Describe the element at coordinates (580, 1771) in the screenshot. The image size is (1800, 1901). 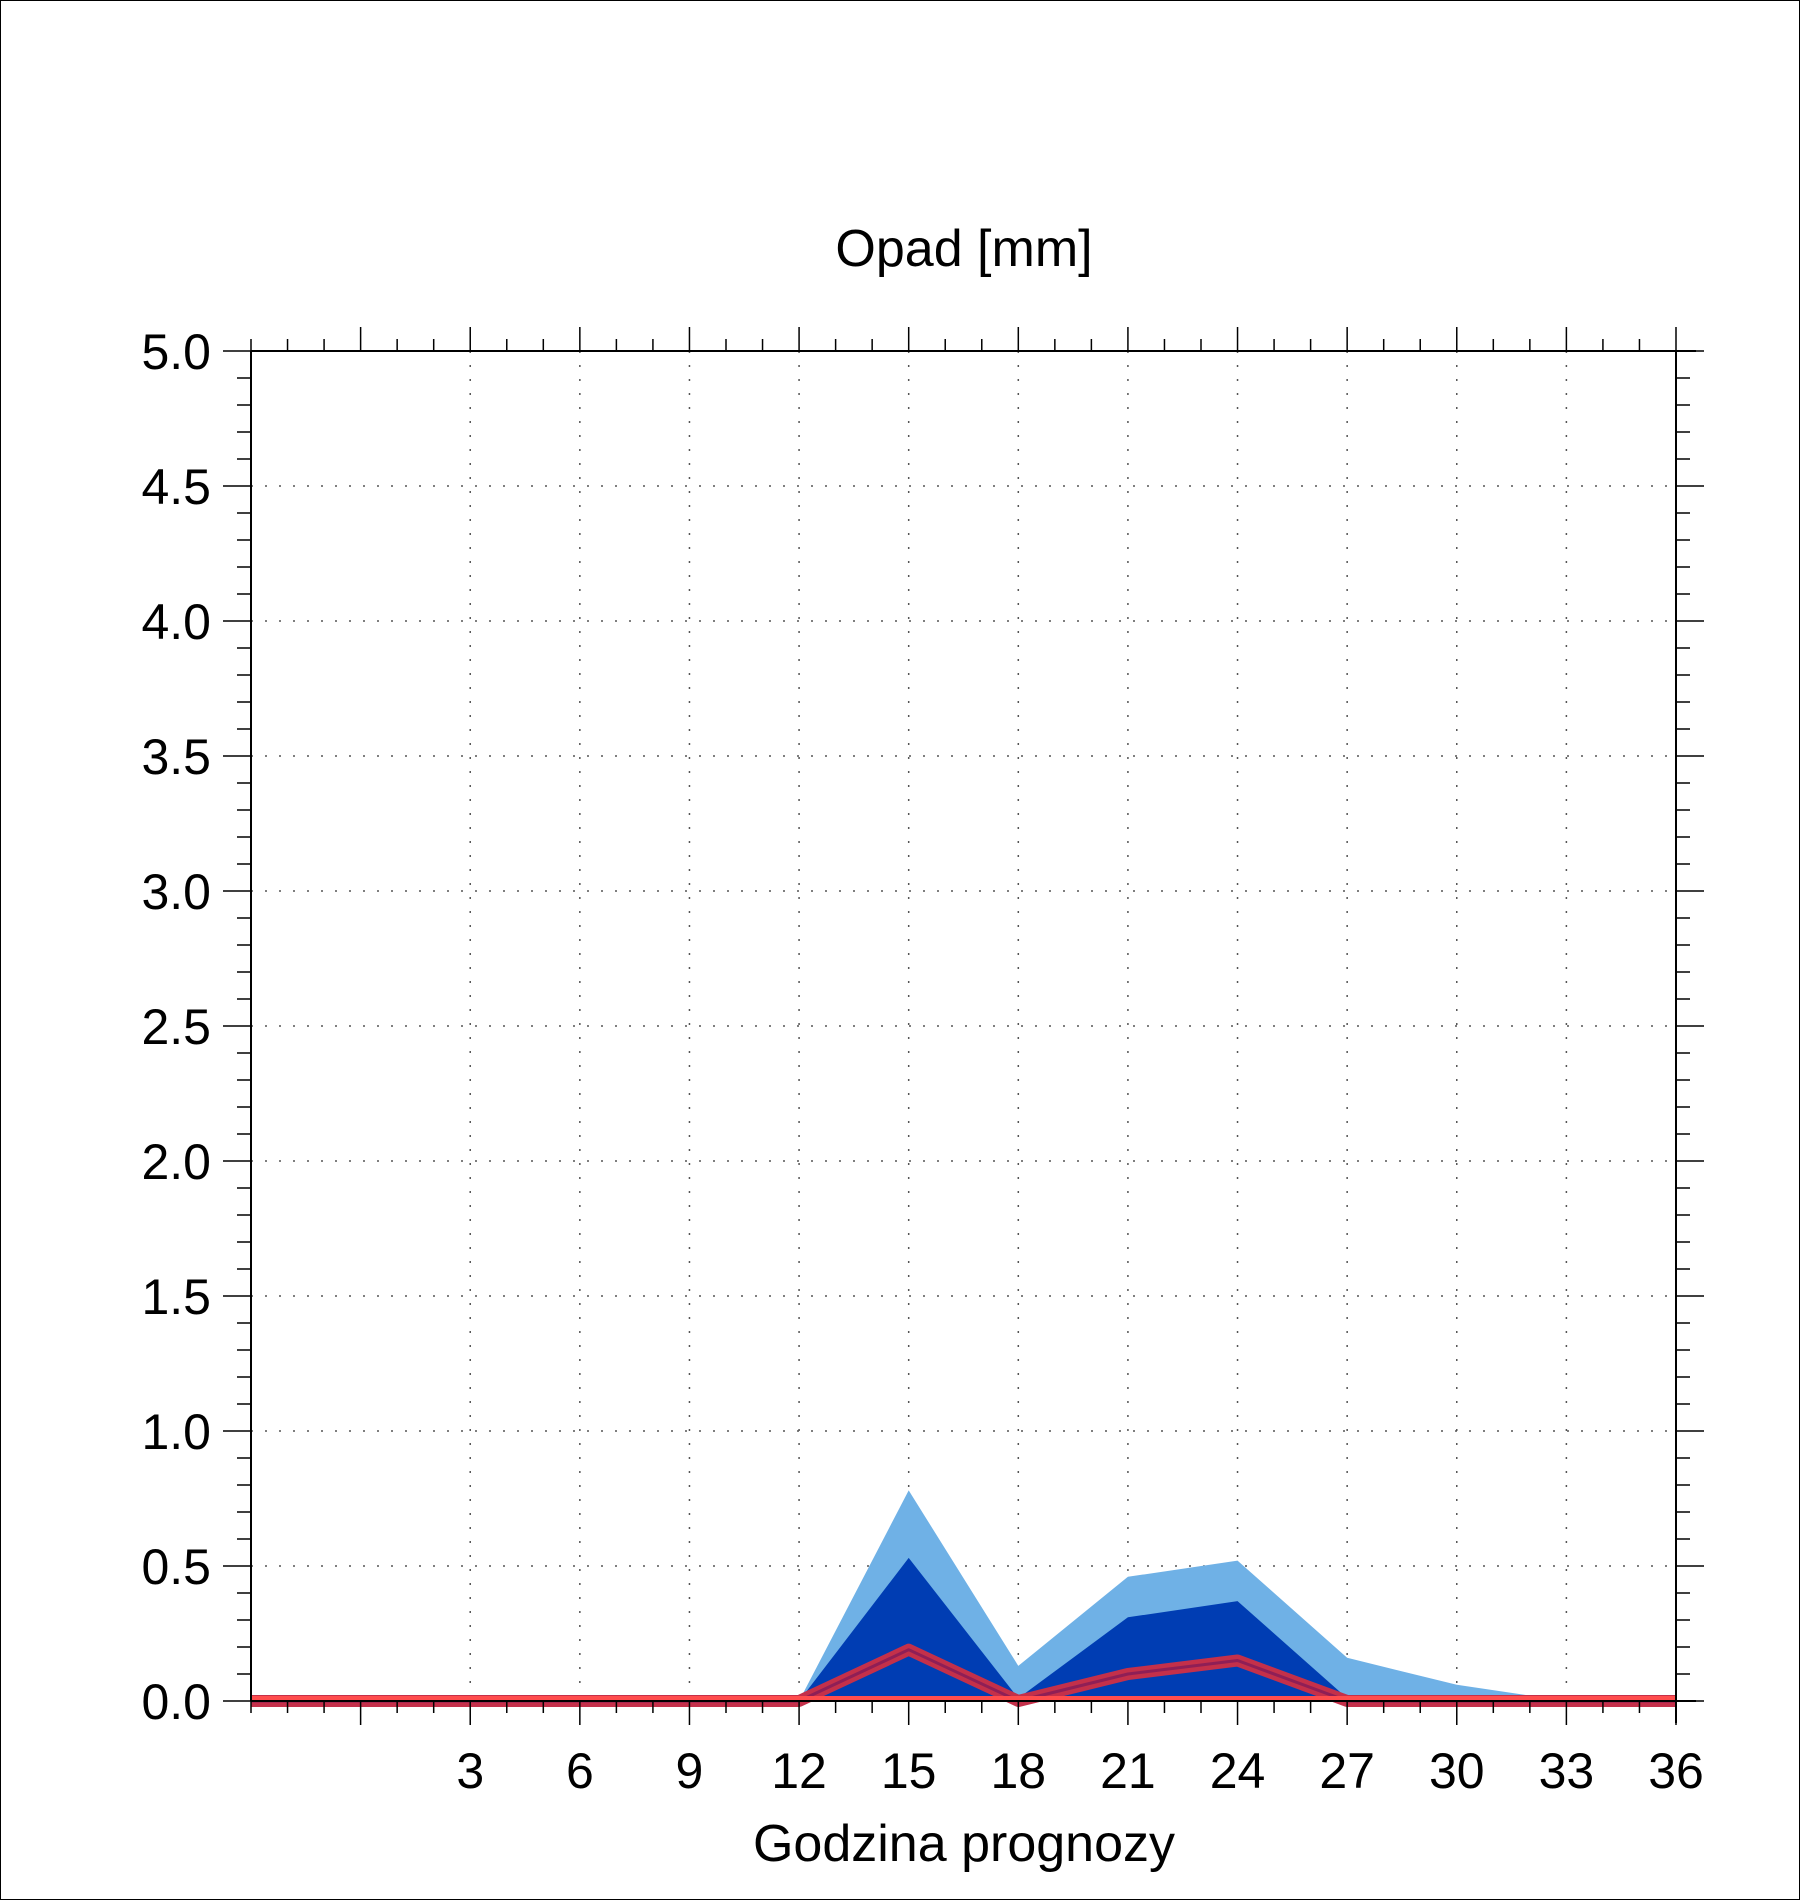
I see `x-tick-label: 6` at that location.